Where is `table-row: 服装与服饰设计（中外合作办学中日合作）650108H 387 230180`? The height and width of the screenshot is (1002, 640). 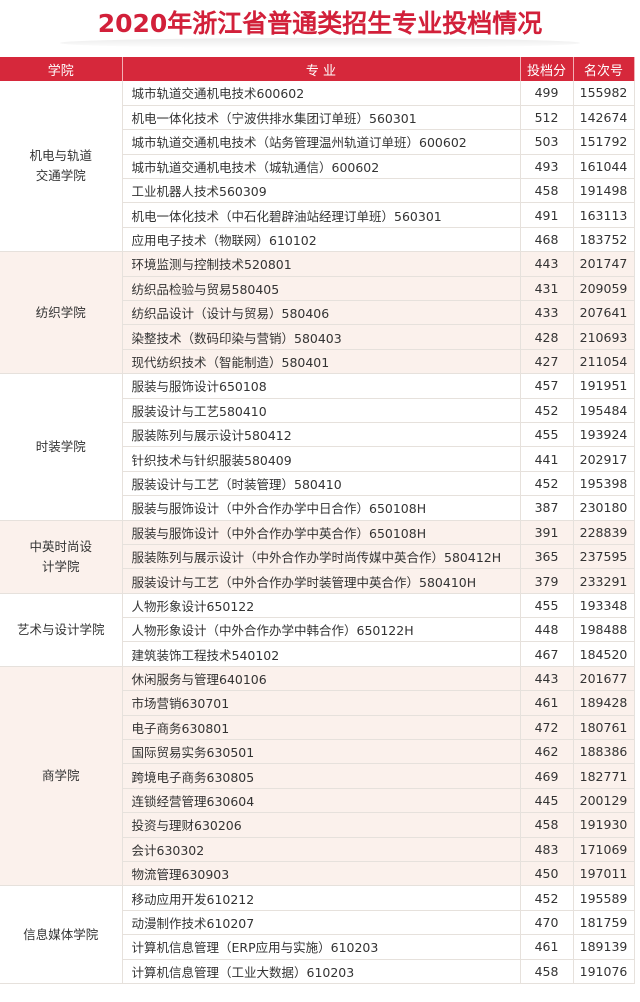
table-row: 服装与服饰设计（中外合作办学中日合作）650108H 387 230180 is located at coordinates (317, 508).